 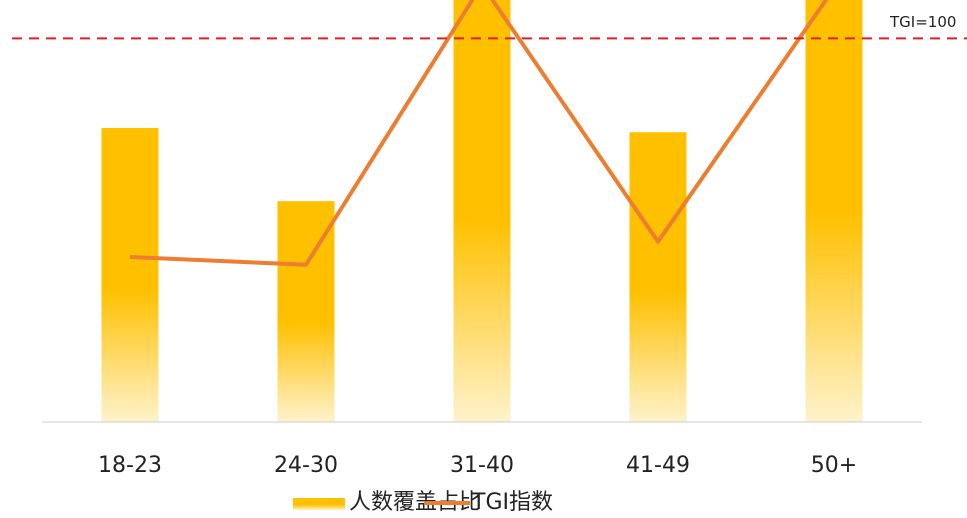 I want to click on x-tick-label: 31-40, so click(x=482, y=465).